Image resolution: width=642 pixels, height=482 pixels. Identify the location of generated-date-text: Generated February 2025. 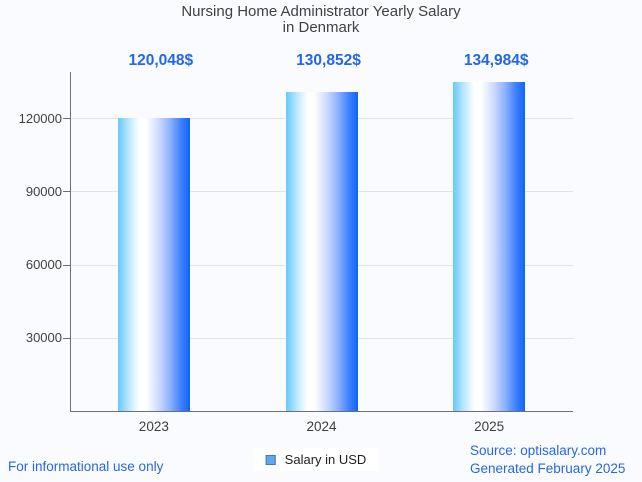
(548, 468).